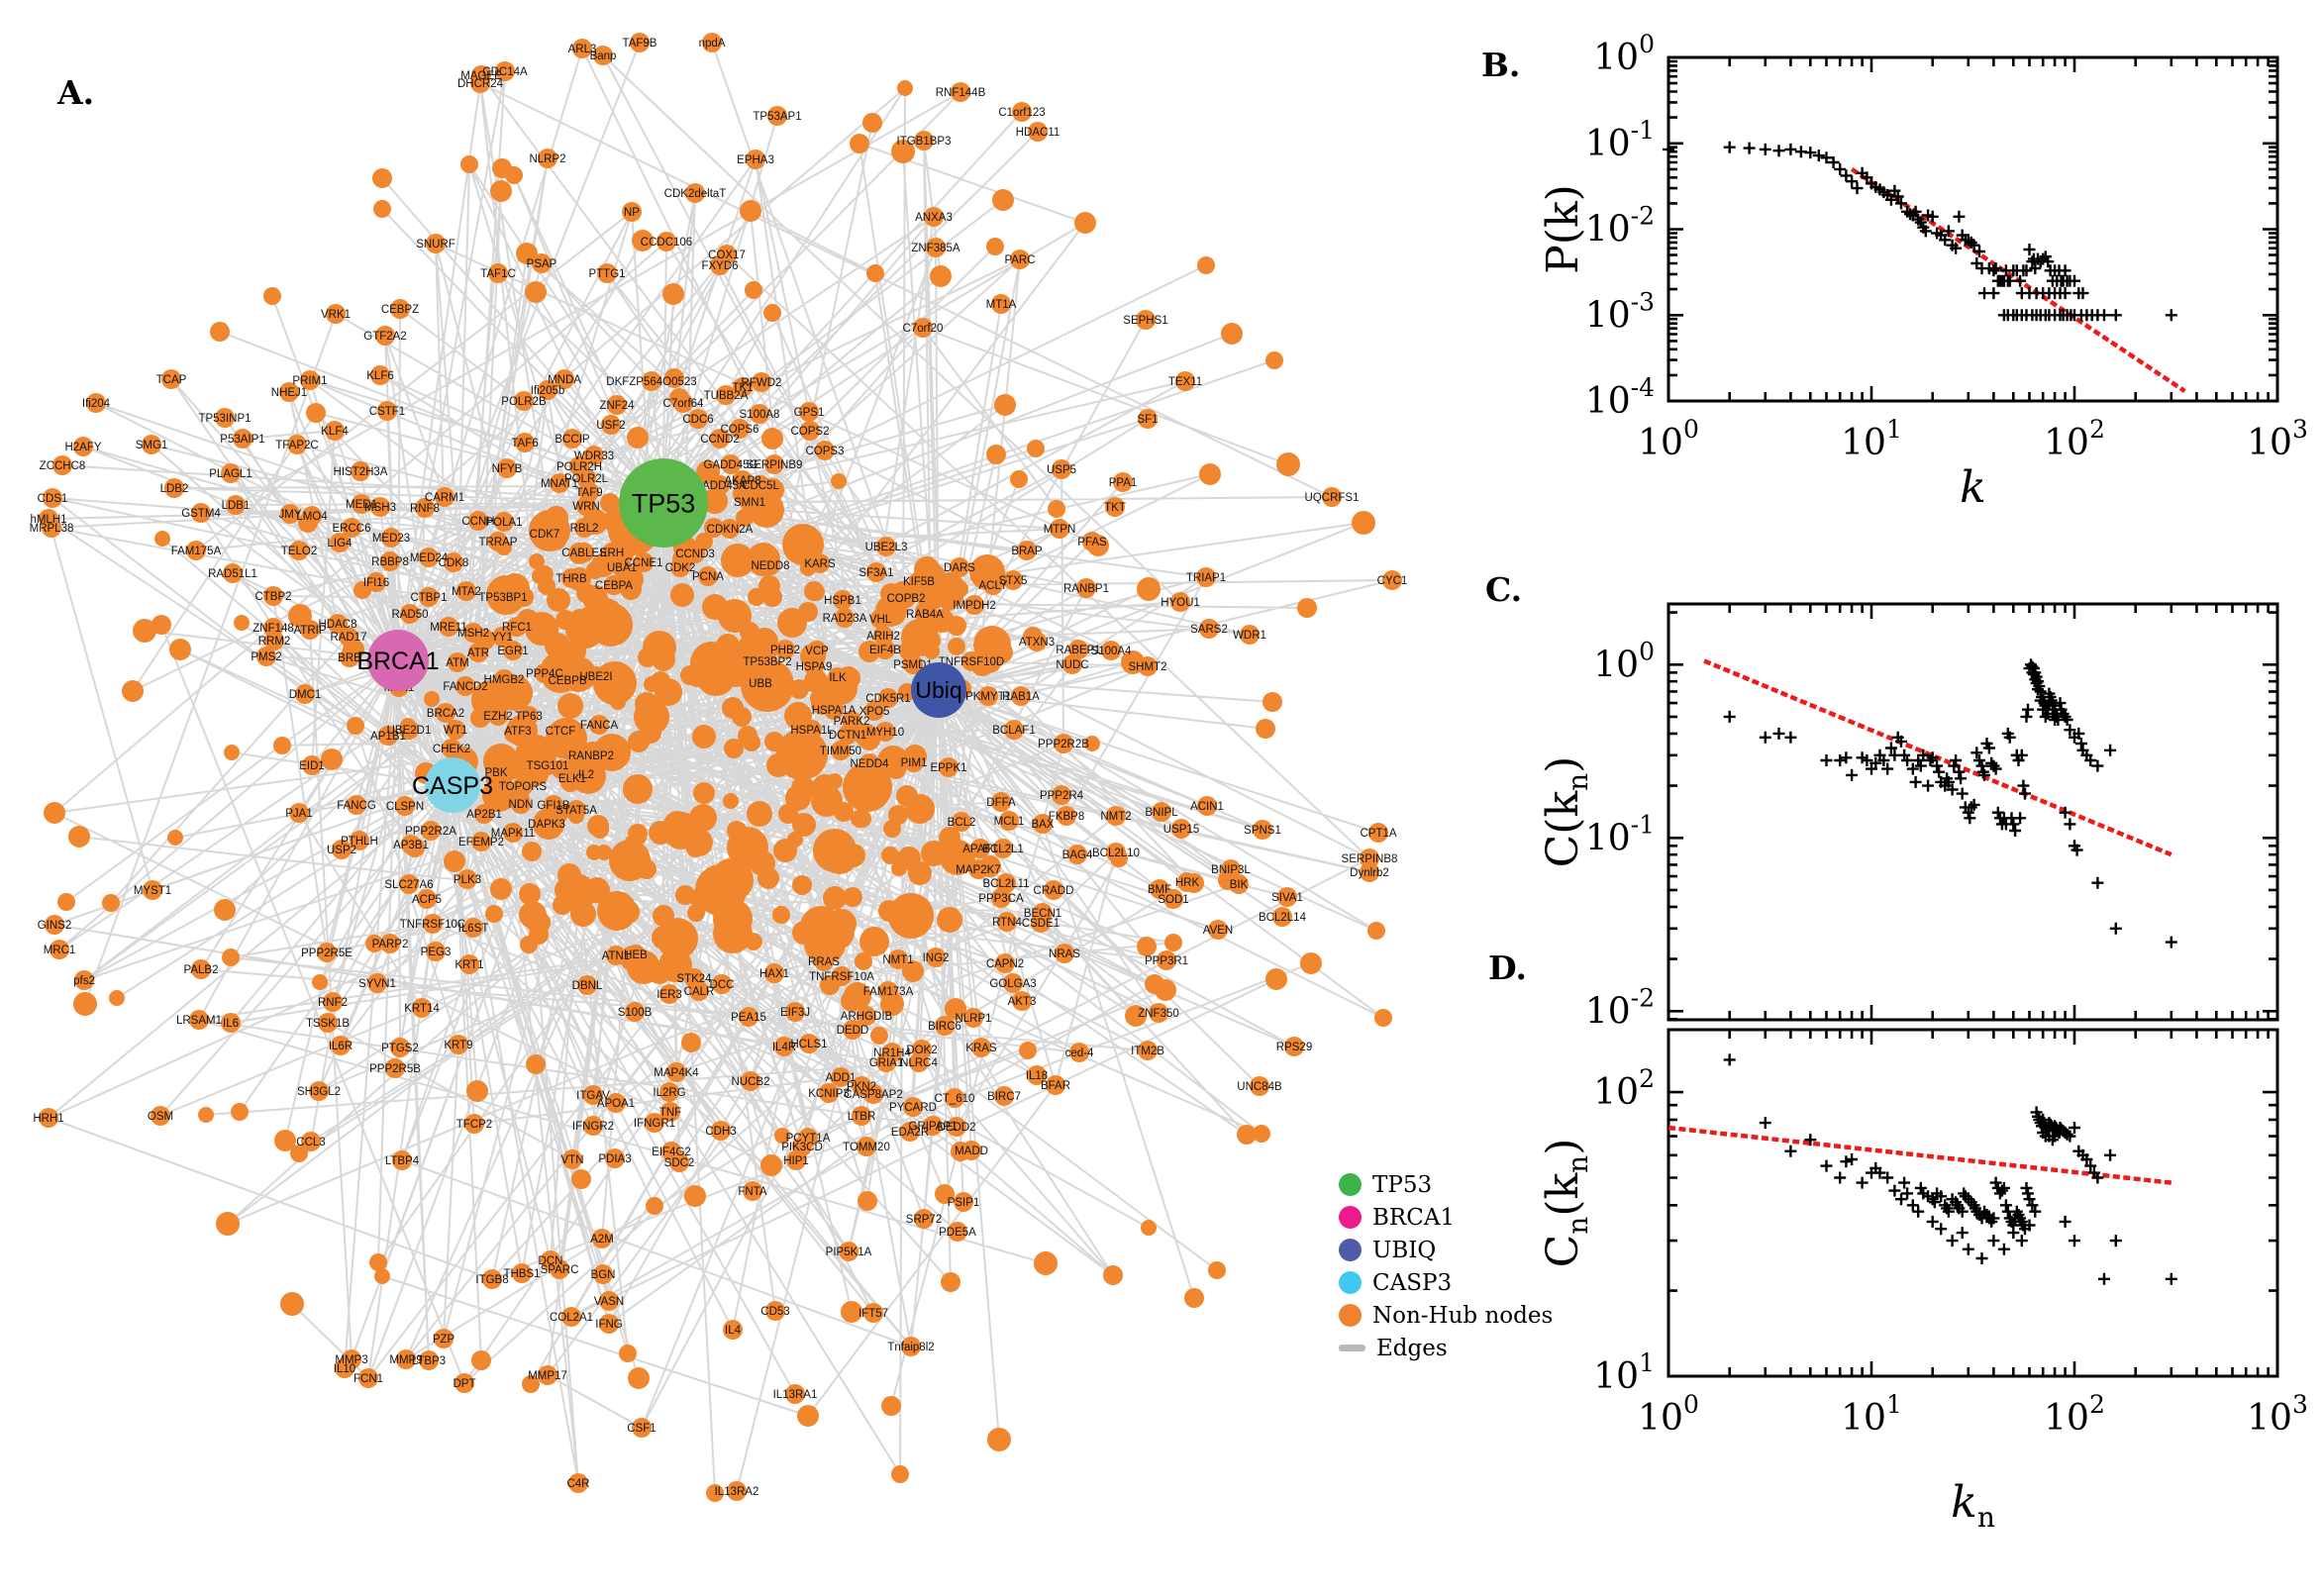 The image size is (2323, 1596). I want to click on x-tick-label-B-0: 10⁰, so click(1668, 439).